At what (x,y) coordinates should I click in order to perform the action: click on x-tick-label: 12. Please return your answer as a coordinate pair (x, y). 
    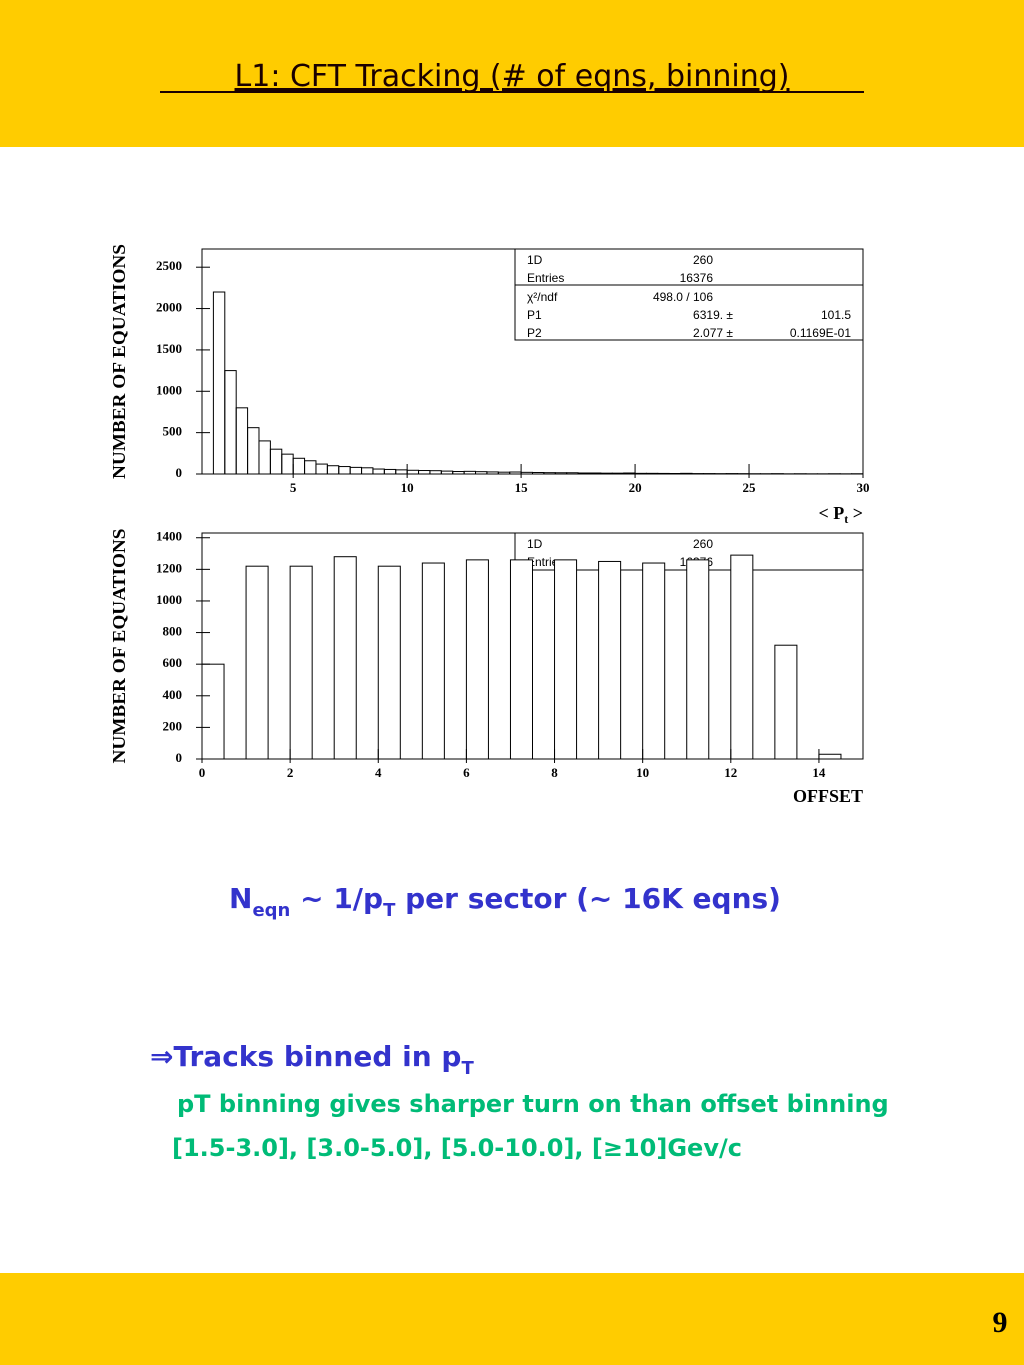
    Looking at the image, I should click on (730, 772).